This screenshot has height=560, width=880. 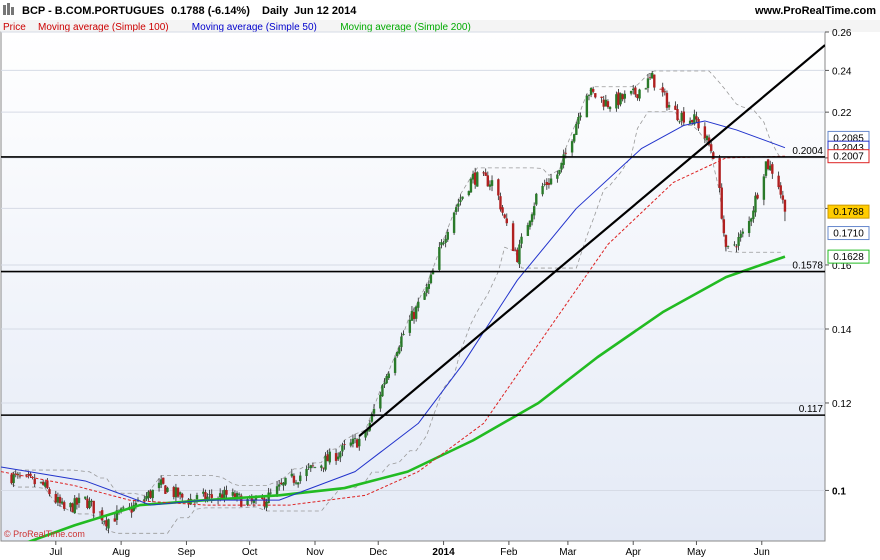 I want to click on hline-label-2: 0.117, so click(x=811, y=409).